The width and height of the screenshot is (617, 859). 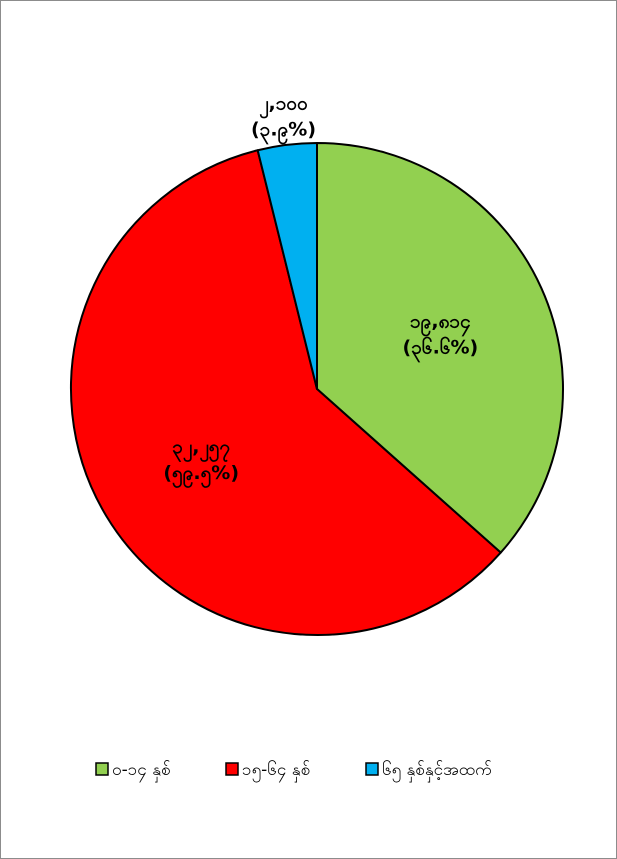 What do you see at coordinates (283, 132) in the screenshot?
I see `slice-percent-label: (၃.၉%)` at bounding box center [283, 132].